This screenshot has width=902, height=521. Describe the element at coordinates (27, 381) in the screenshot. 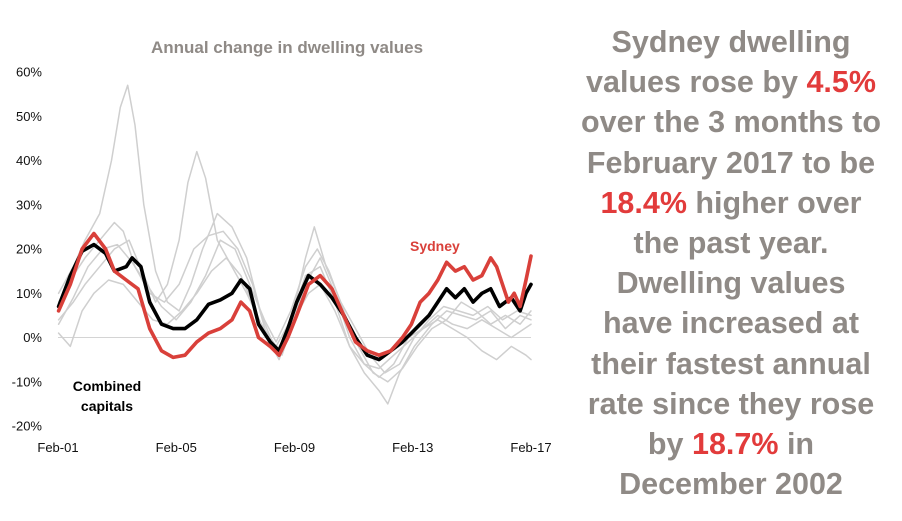

I see `y-tick-label: -10%` at that location.